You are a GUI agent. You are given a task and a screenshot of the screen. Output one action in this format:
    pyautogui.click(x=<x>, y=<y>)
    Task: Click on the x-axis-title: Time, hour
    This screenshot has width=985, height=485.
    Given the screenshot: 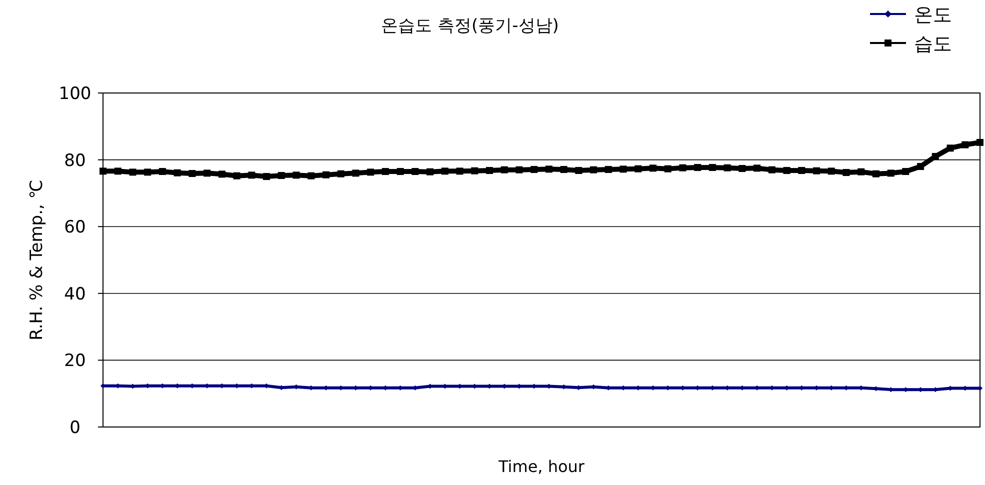 What is the action you would take?
    pyautogui.click(x=541, y=466)
    